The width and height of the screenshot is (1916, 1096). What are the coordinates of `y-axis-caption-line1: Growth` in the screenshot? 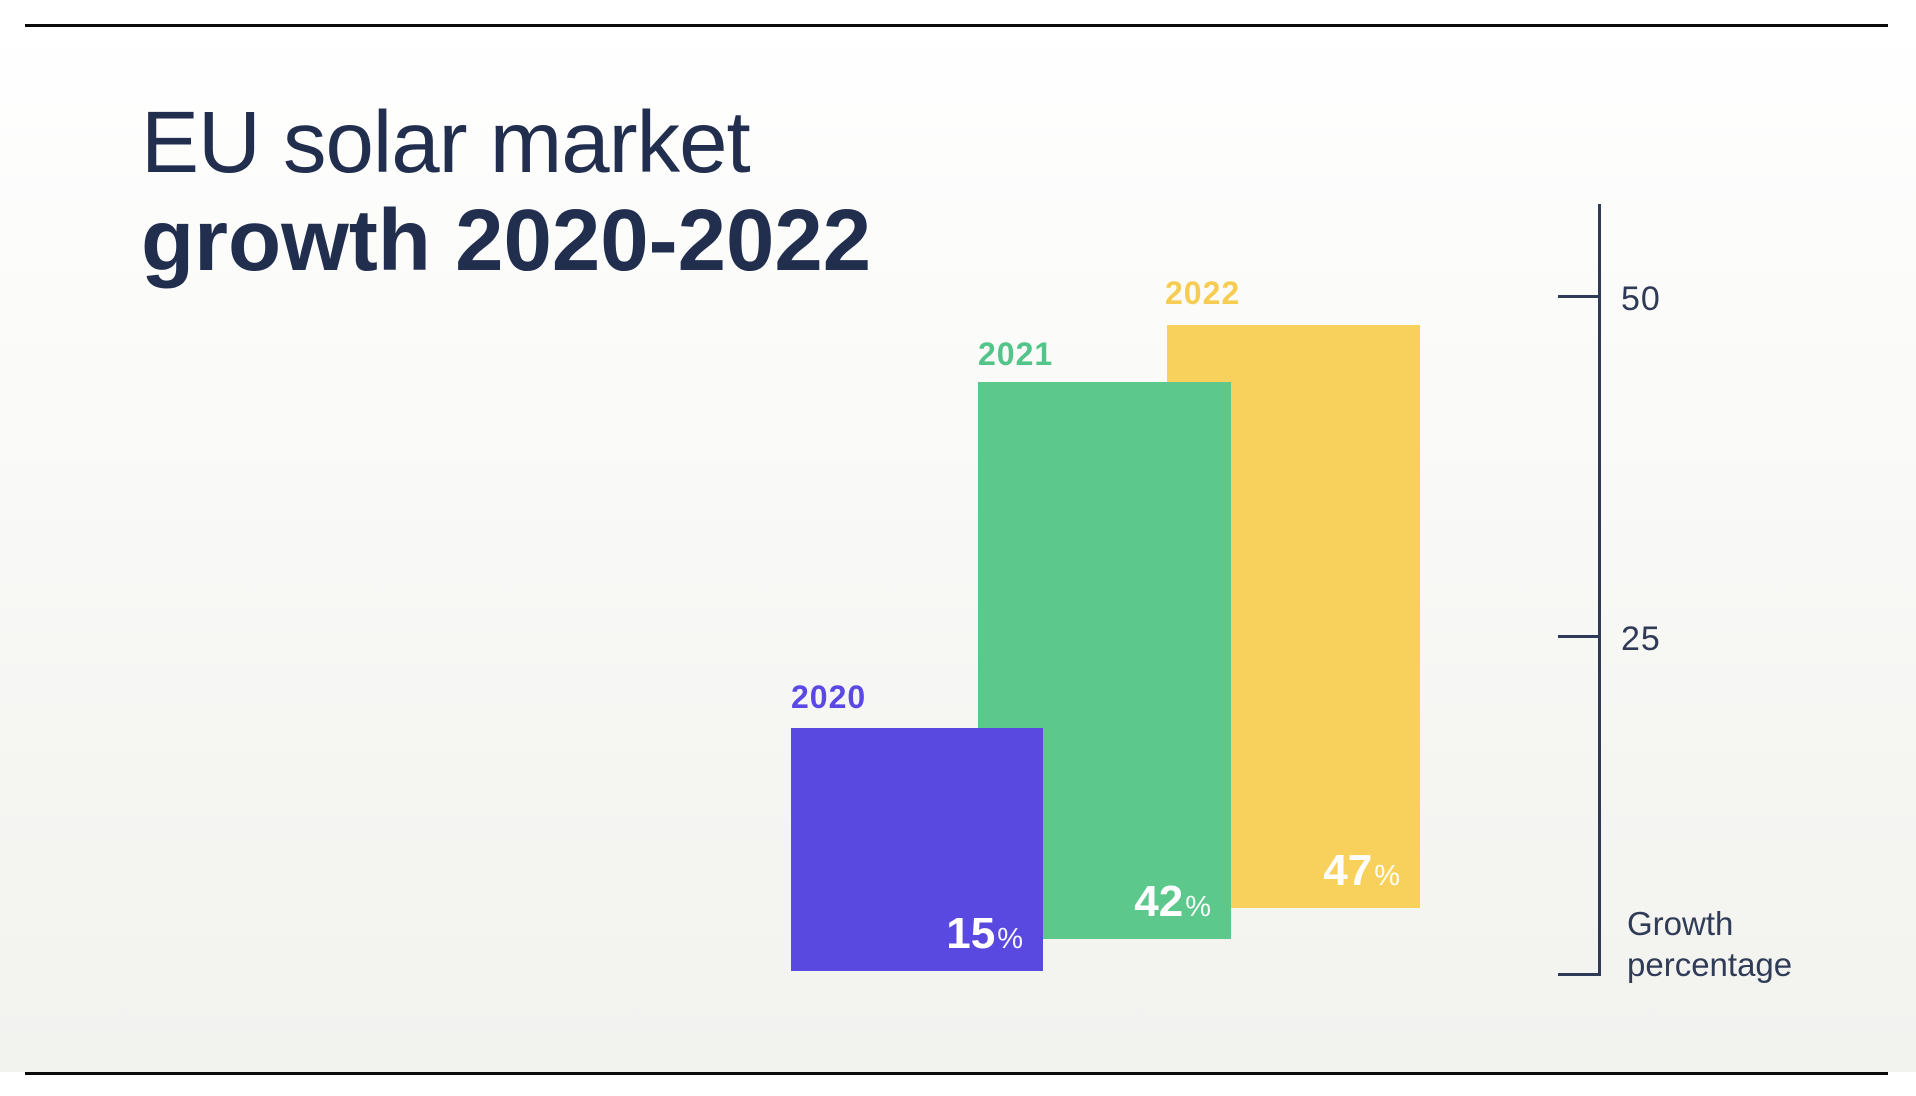 It's located at (1680, 923).